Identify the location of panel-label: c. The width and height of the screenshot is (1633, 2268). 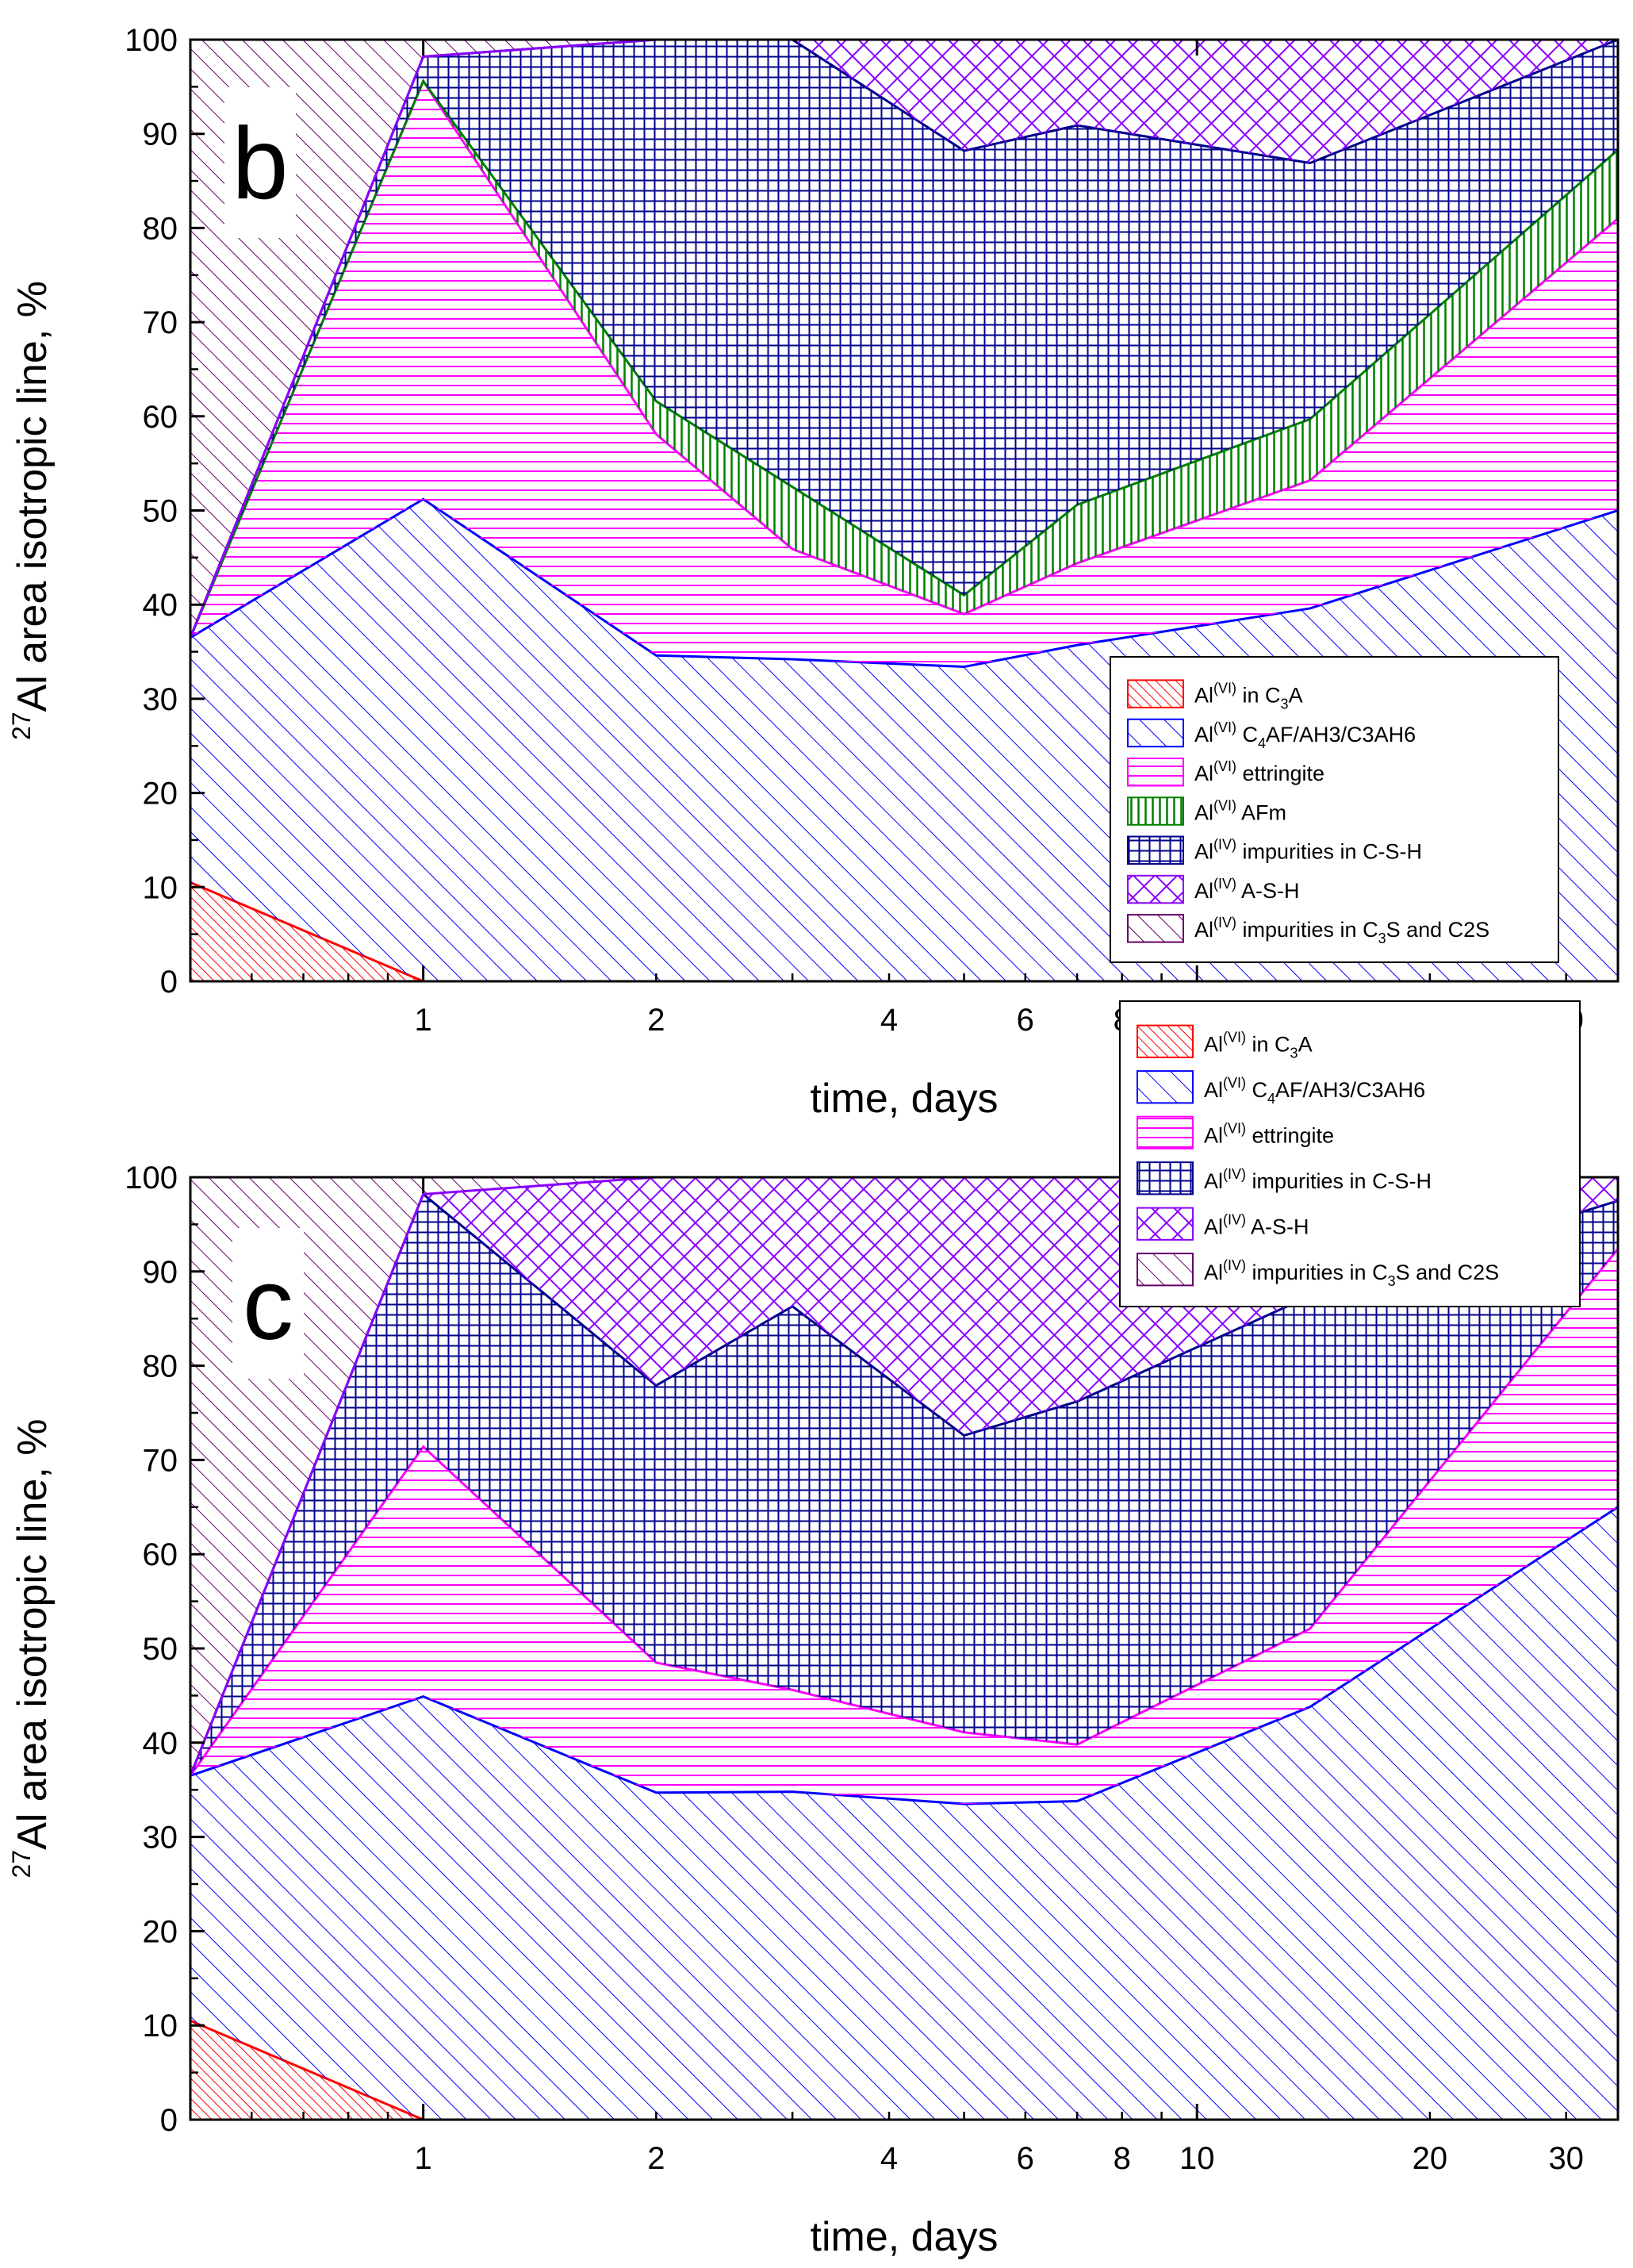
(268, 1305).